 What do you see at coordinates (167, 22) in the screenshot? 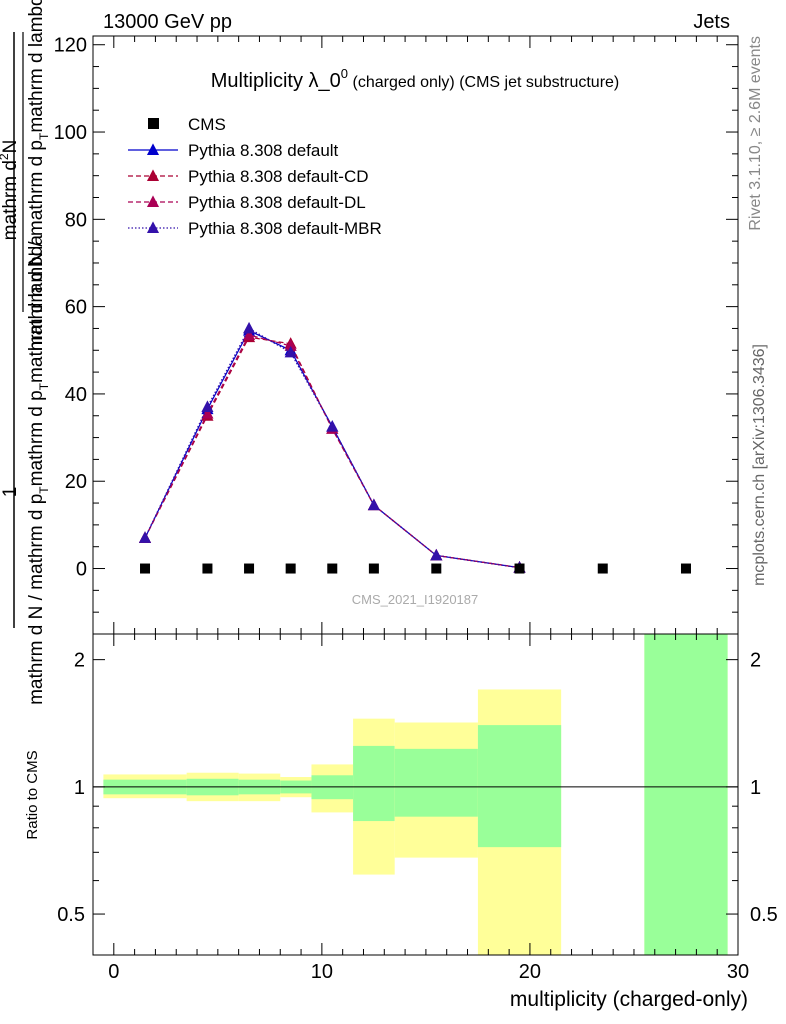
I see `collision-label: 13000 GeV pp` at bounding box center [167, 22].